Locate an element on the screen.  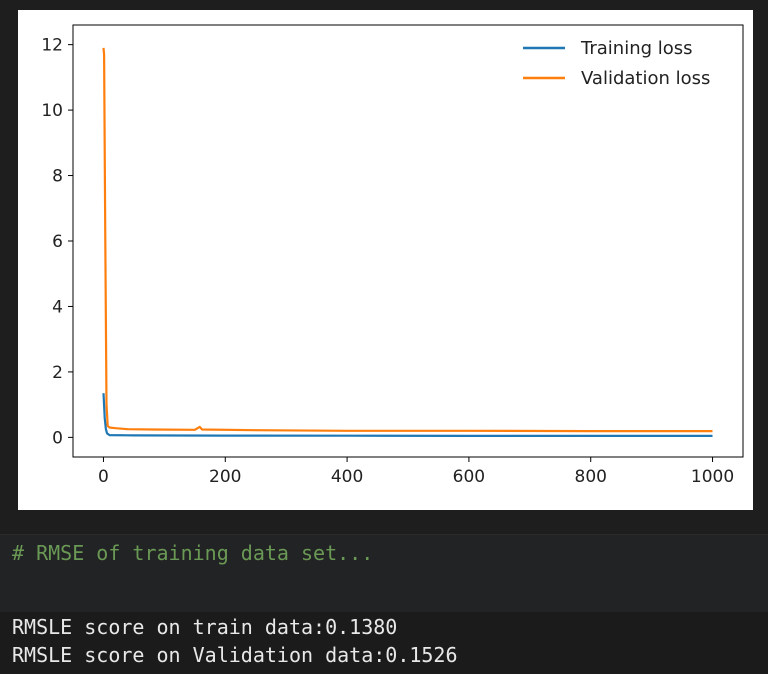
x-tick-label: 0 is located at coordinates (103, 477).